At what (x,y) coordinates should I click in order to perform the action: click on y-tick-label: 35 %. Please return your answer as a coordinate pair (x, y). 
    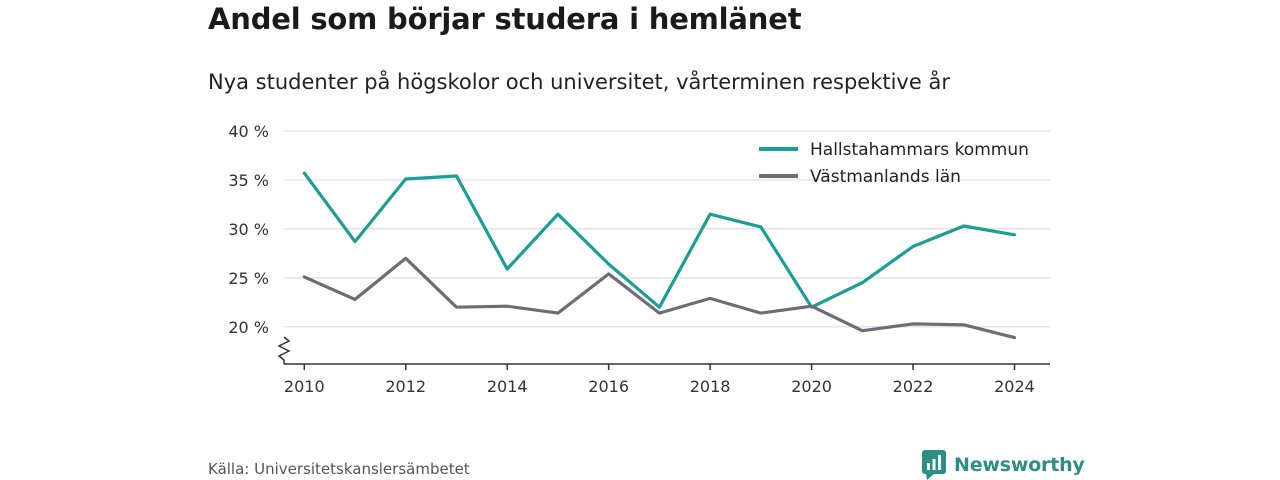
    Looking at the image, I should click on (248, 180).